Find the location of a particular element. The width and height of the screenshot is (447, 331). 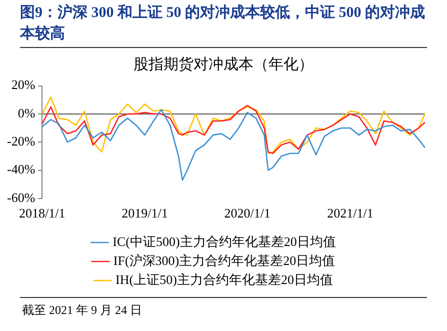

x-tick-label: 2019/1/1 is located at coordinates (145, 213).